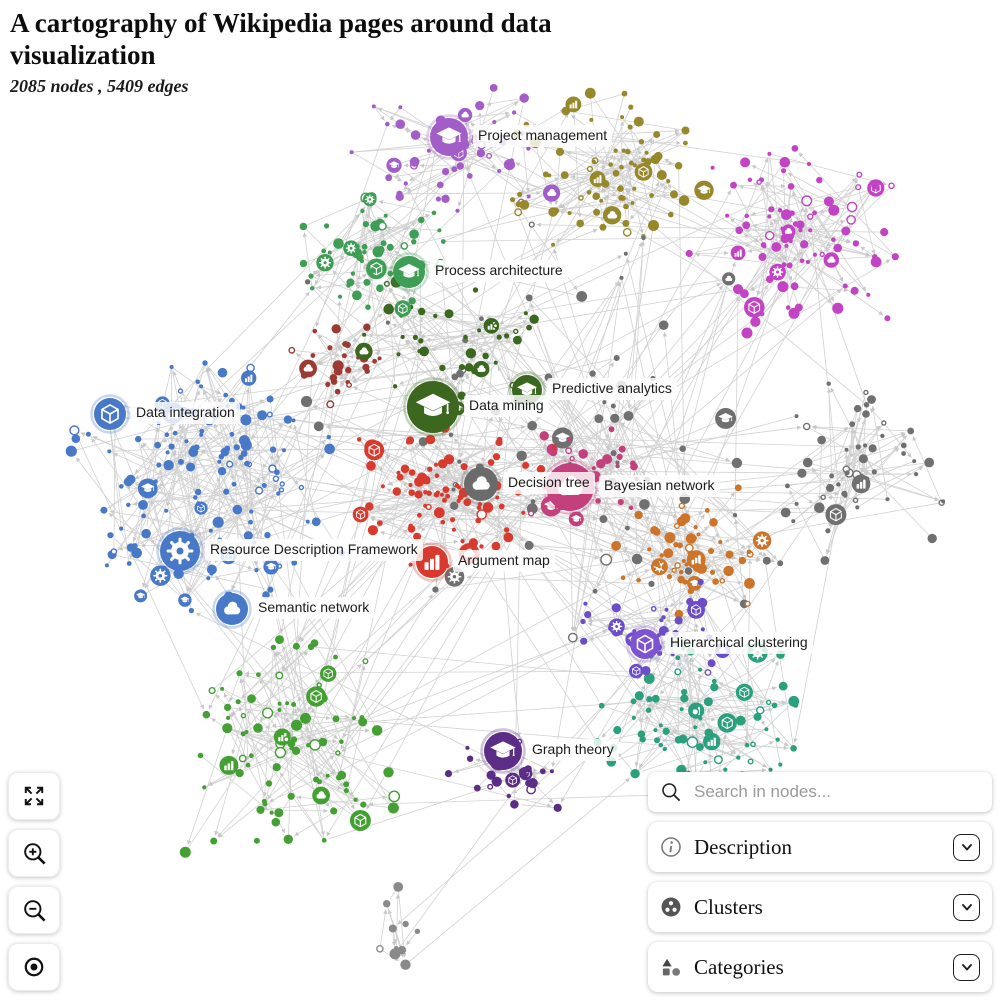  What do you see at coordinates (314, 608) in the screenshot?
I see `graph-label-semantic-network: Semantic network` at bounding box center [314, 608].